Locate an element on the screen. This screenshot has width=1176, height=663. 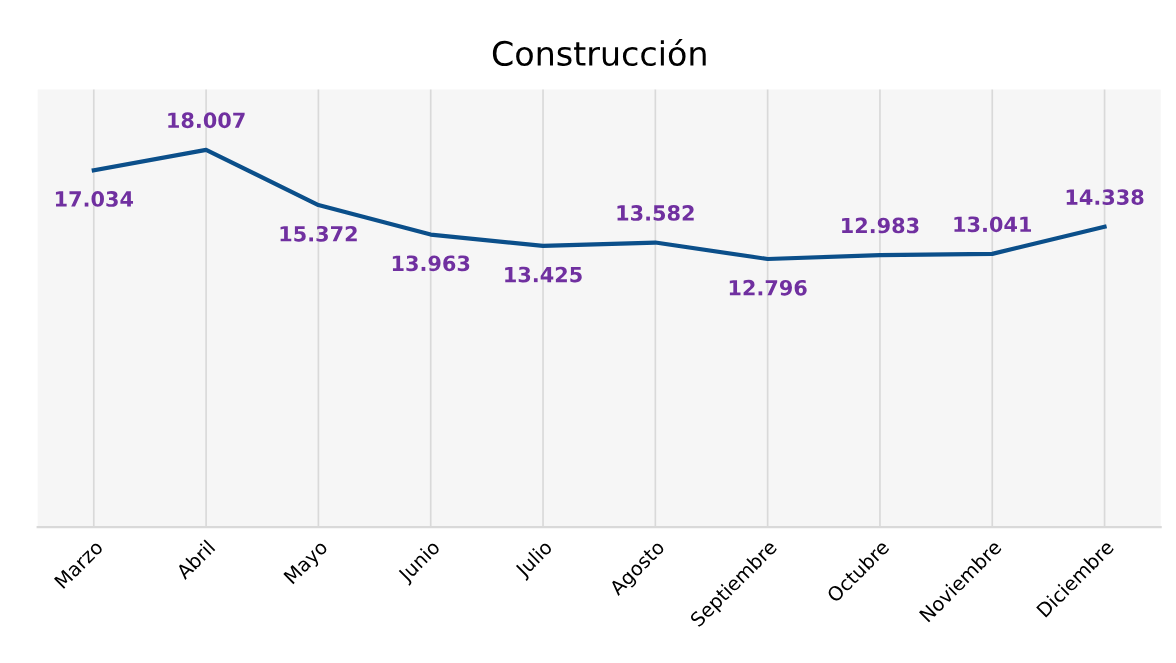
data-label: 13.582 is located at coordinates (655, 213).